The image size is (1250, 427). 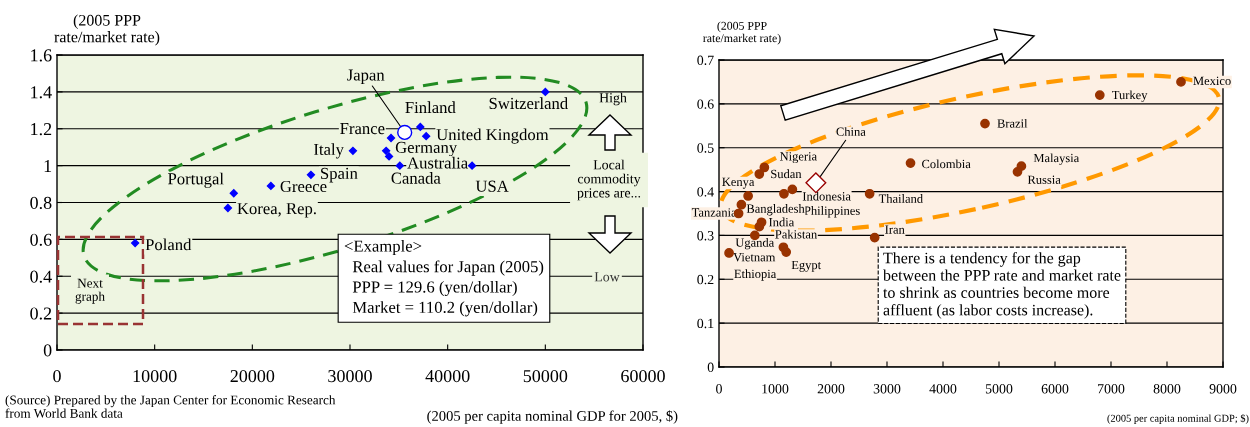 What do you see at coordinates (48, 165) in the screenshot?
I see `y-tick-label: 1` at bounding box center [48, 165].